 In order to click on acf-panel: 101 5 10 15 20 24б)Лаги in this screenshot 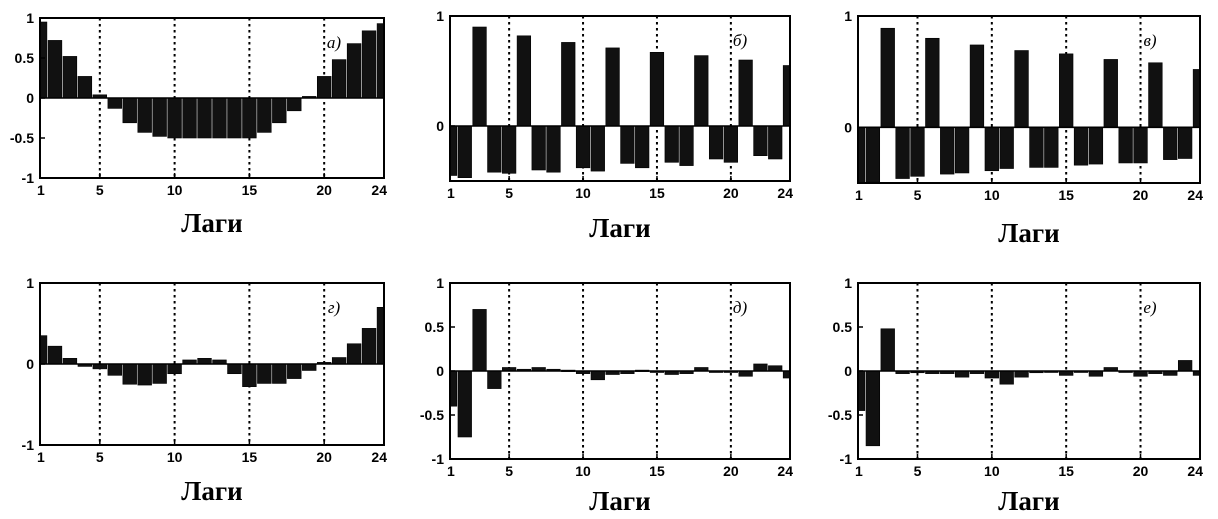, I will do `click(614, 125)`.